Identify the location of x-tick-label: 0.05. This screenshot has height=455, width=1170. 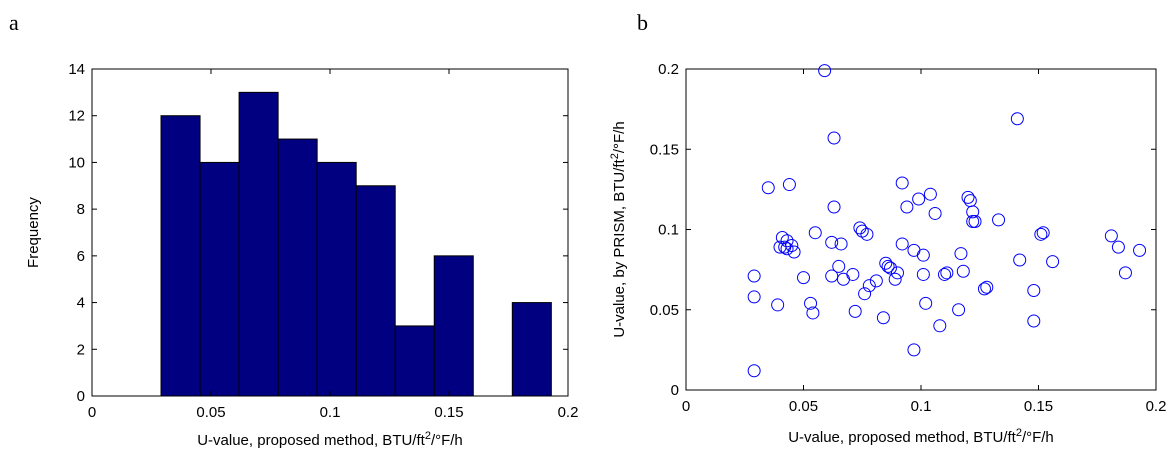
(210, 412).